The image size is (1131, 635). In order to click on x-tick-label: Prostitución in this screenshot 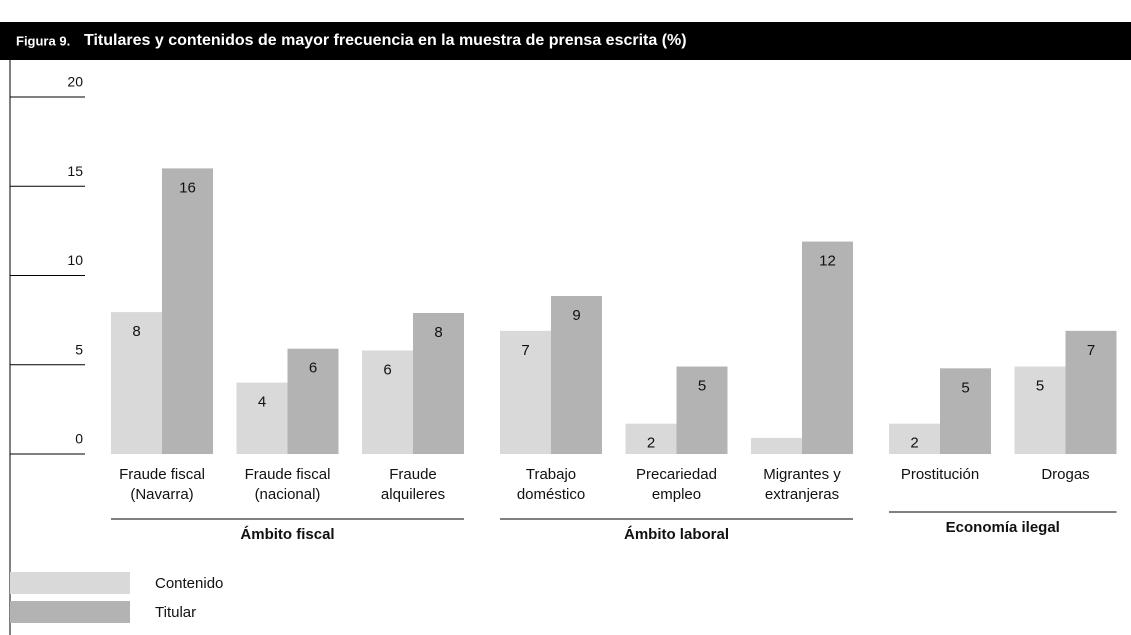, I will do `click(940, 474)`.